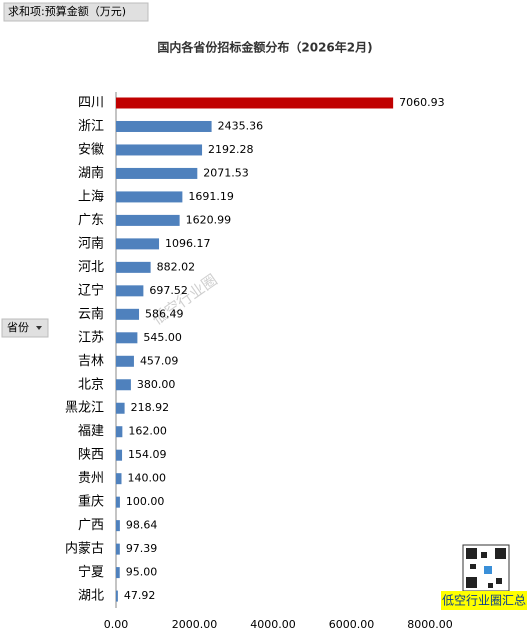 The height and width of the screenshot is (633, 529). Describe the element at coordinates (84, 549) in the screenshot. I see `y-tick-label: 内蒙古` at that location.